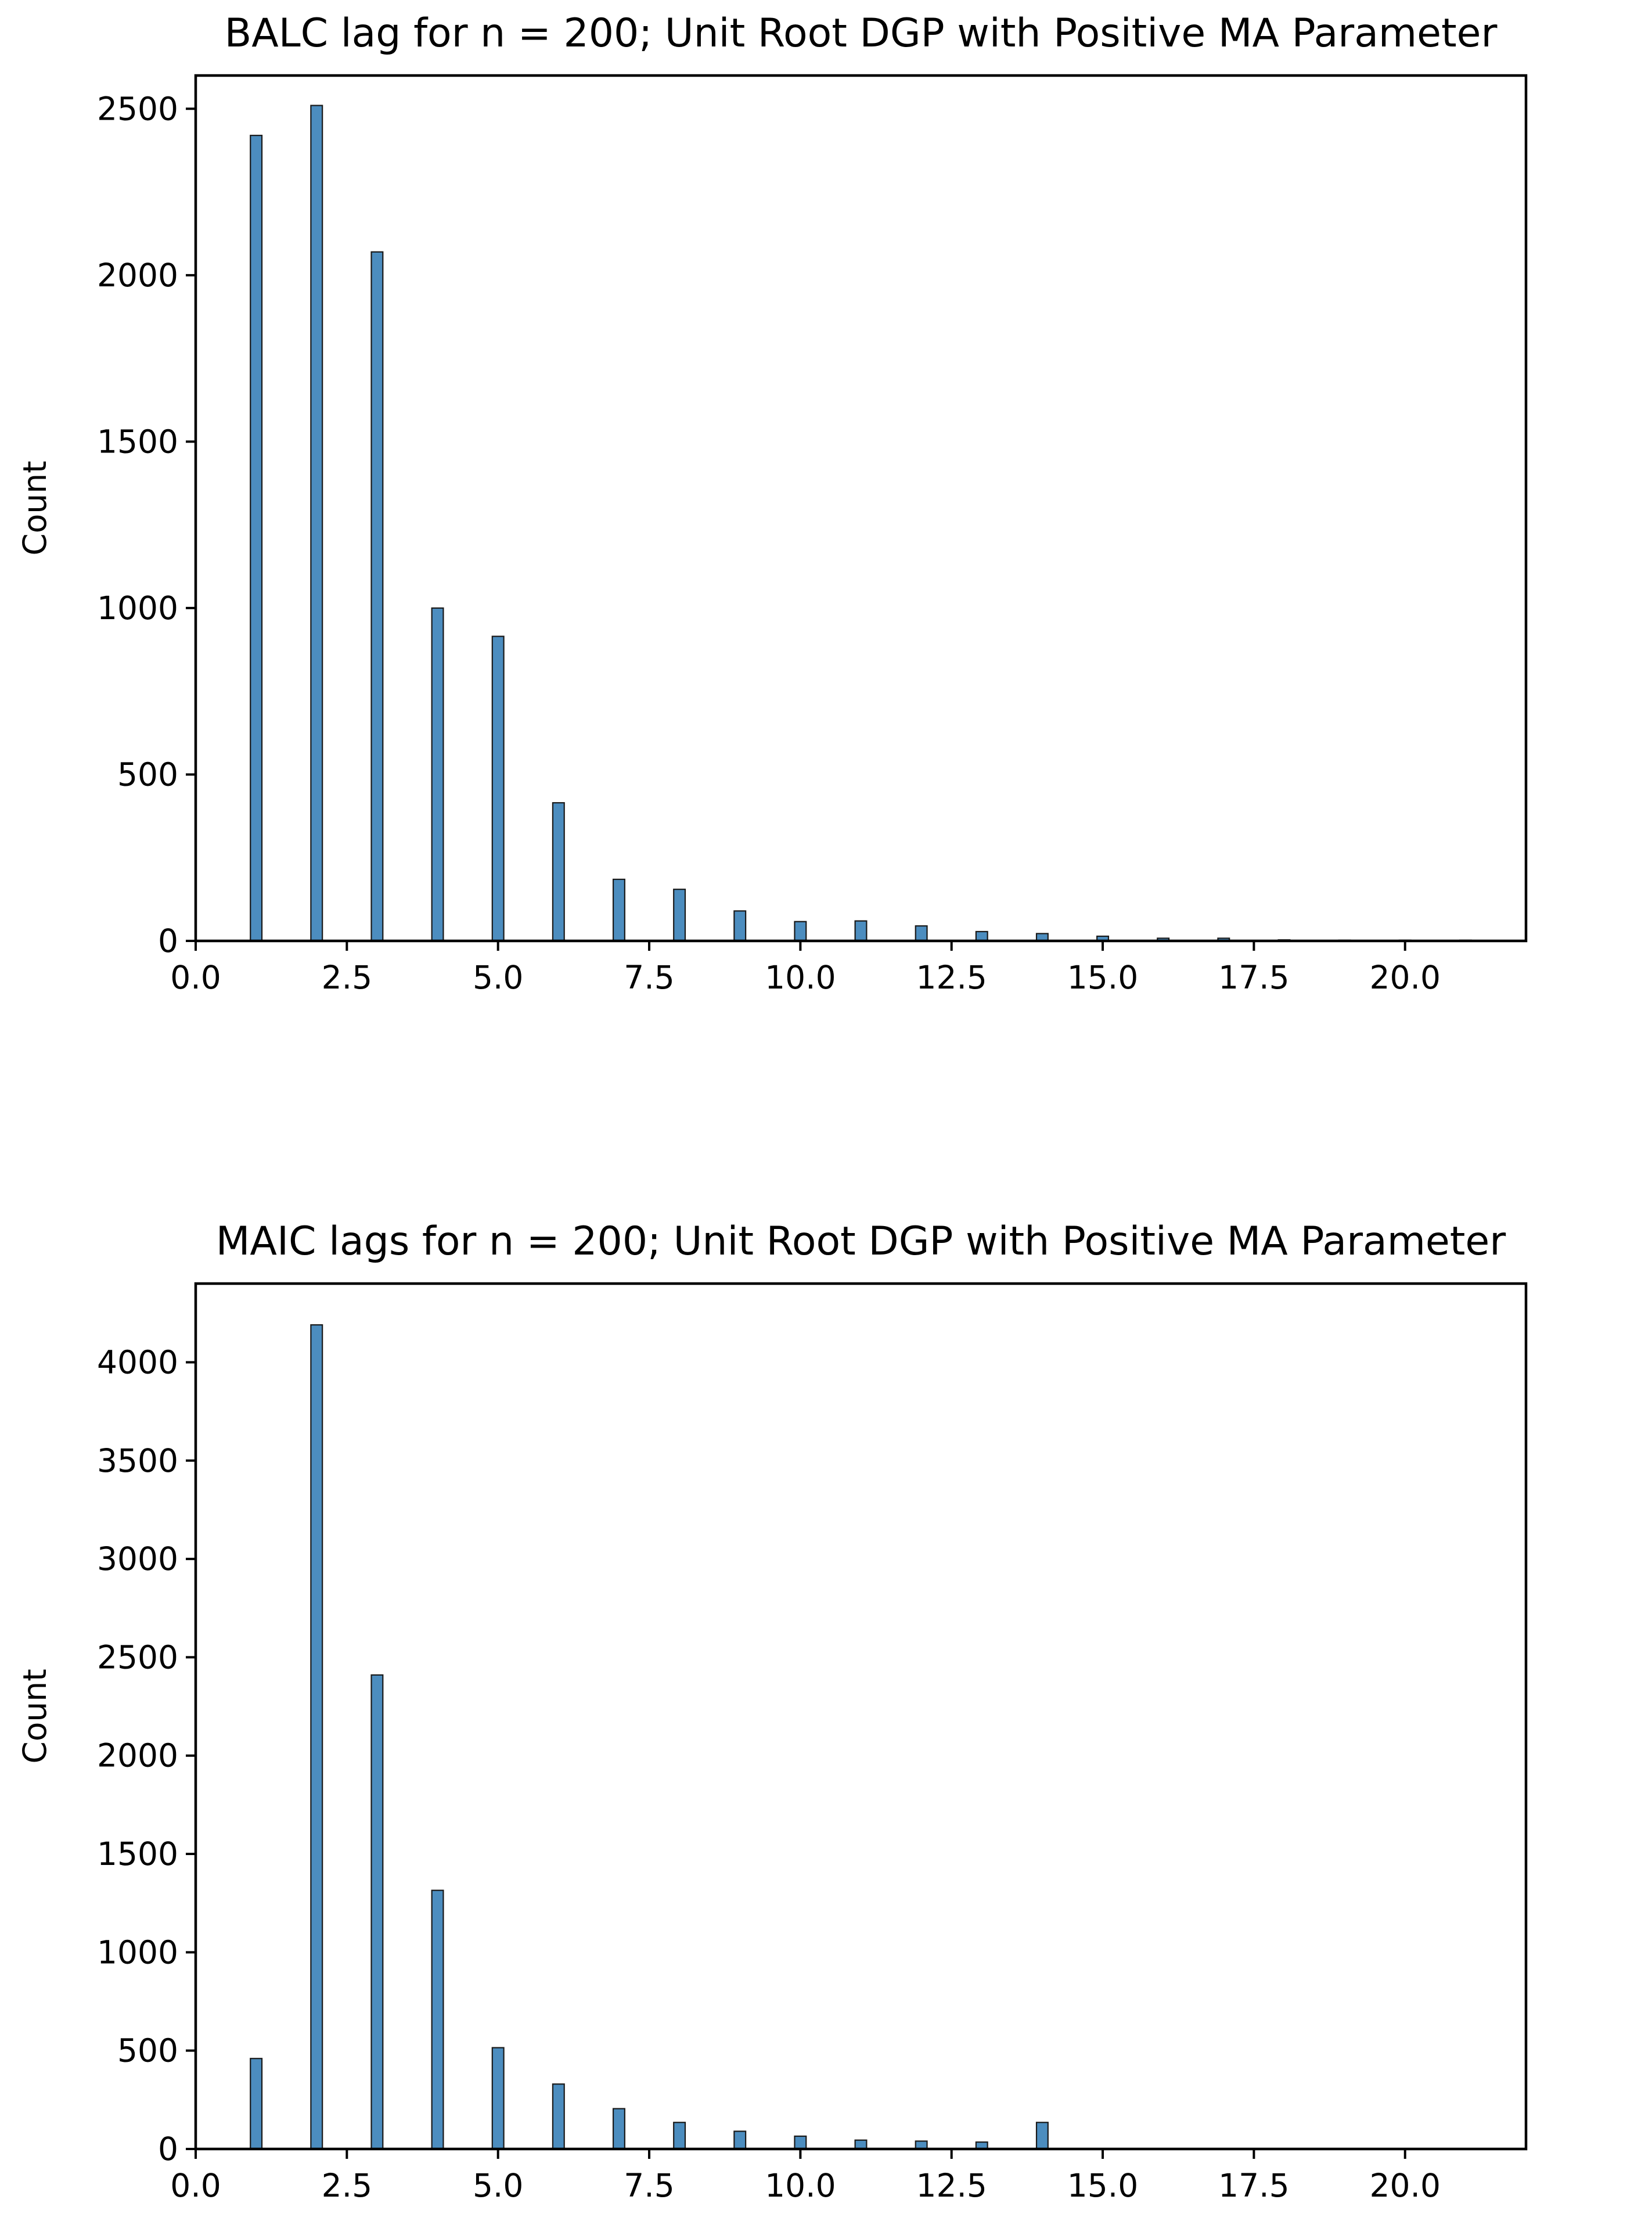 Image resolution: width=1652 pixels, height=2239 pixels. Describe the element at coordinates (146, 525) in the screenshot. I see `y-ticks: 0 500 1000 1500 2000 2500` at that location.